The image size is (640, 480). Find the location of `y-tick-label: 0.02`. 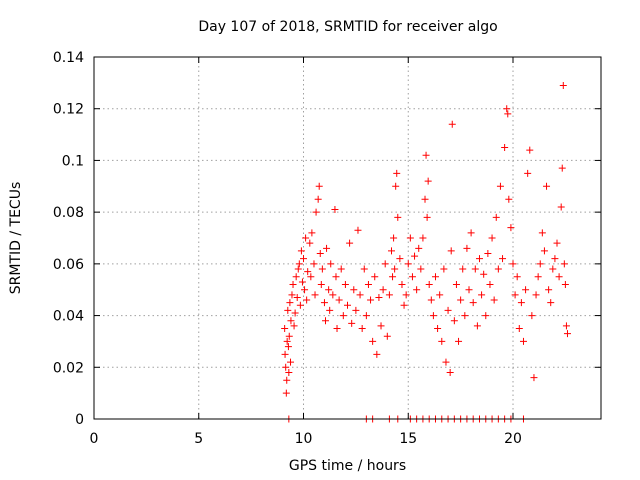

y-tick-label: 0.02 is located at coordinates (68, 368).